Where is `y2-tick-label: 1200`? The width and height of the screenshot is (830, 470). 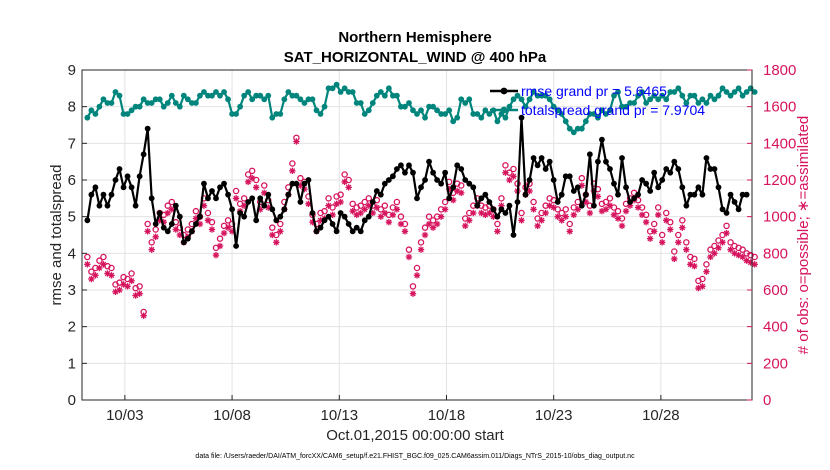
y2-tick-label: 1200 is located at coordinates (779, 180).